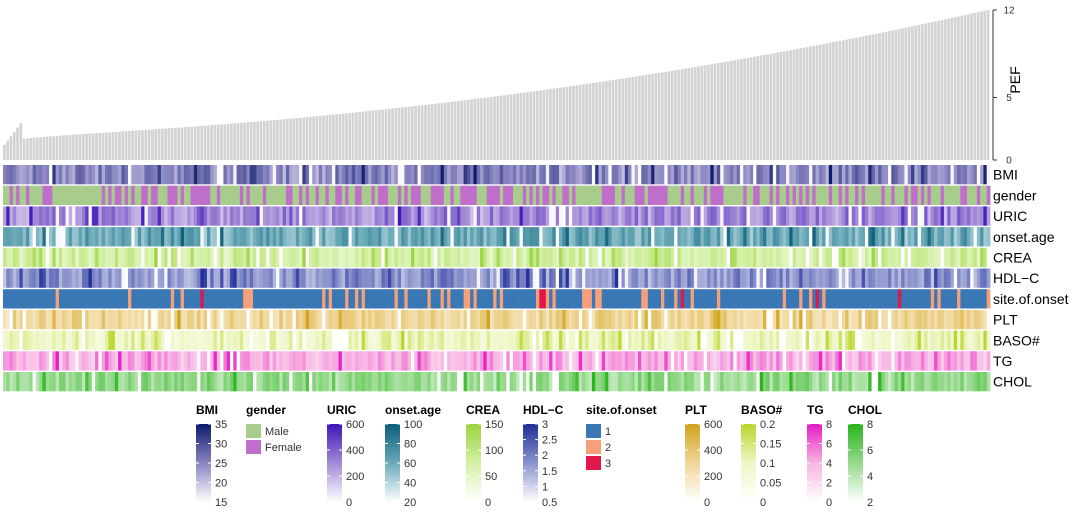 The image size is (1084, 529). What do you see at coordinates (767, 425) in the screenshot?
I see `legend-tick-label: 0.2` at bounding box center [767, 425].